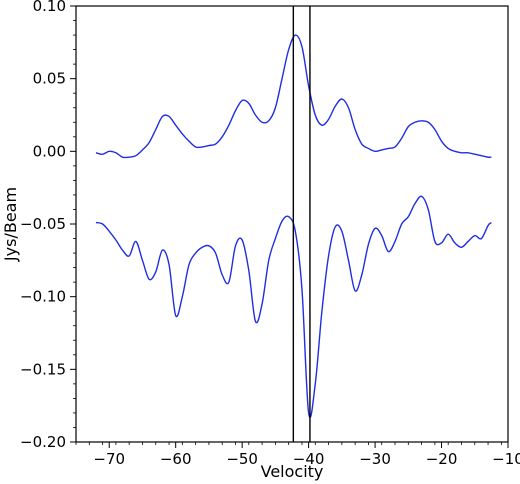 The image size is (520, 484). I want to click on x-axis-ticks: −70 −60 −50 −40 −30 −20 −10, so click(297, 455).